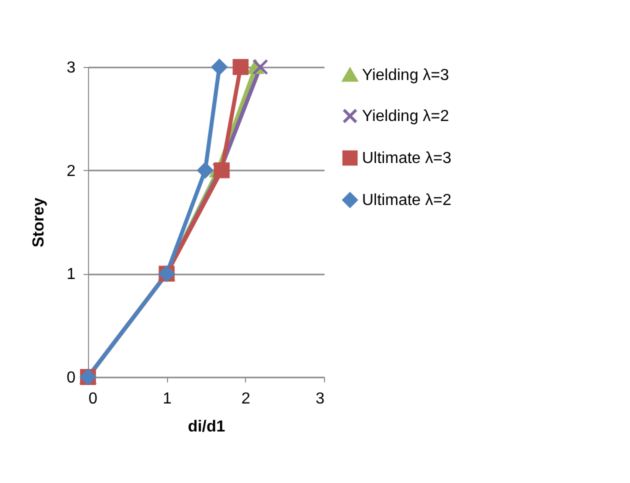 The height and width of the screenshot is (483, 630). I want to click on legend-label: Ultimate λ=2, so click(407, 200).